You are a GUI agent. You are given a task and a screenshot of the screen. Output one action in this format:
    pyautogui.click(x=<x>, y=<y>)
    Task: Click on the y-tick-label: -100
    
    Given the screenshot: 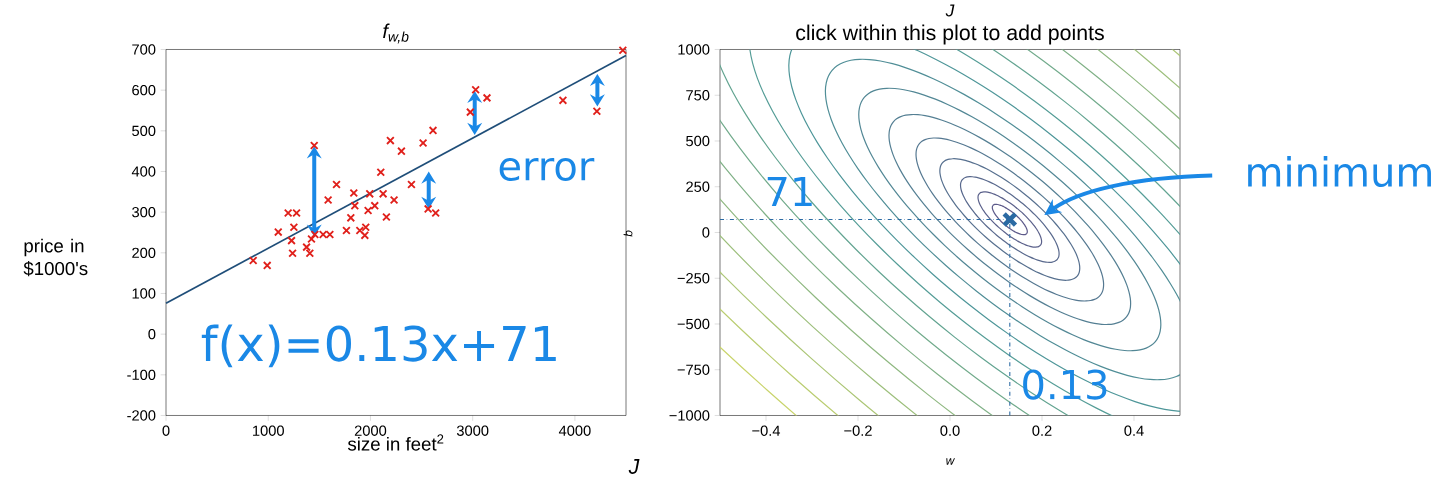 What is the action you would take?
    pyautogui.click(x=141, y=374)
    